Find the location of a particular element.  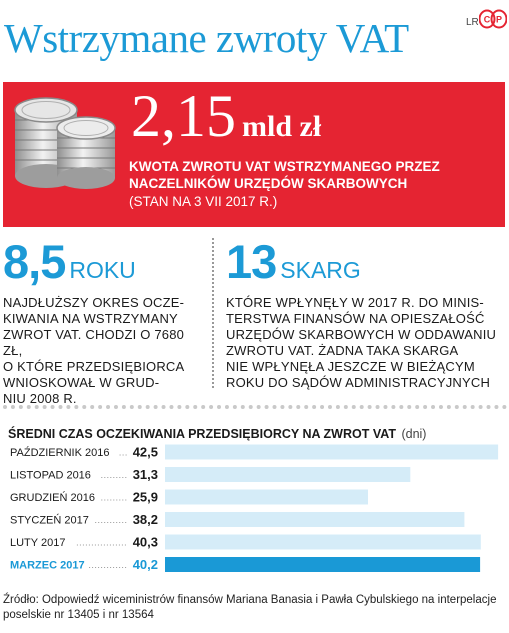

stats-divider is located at coordinates (213, 313).